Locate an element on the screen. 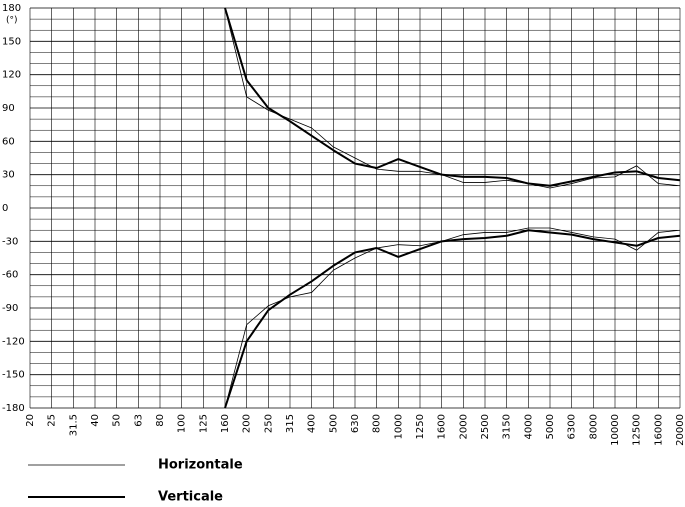 The image size is (685, 507). x-tick-label: 25 is located at coordinates (52, 420).